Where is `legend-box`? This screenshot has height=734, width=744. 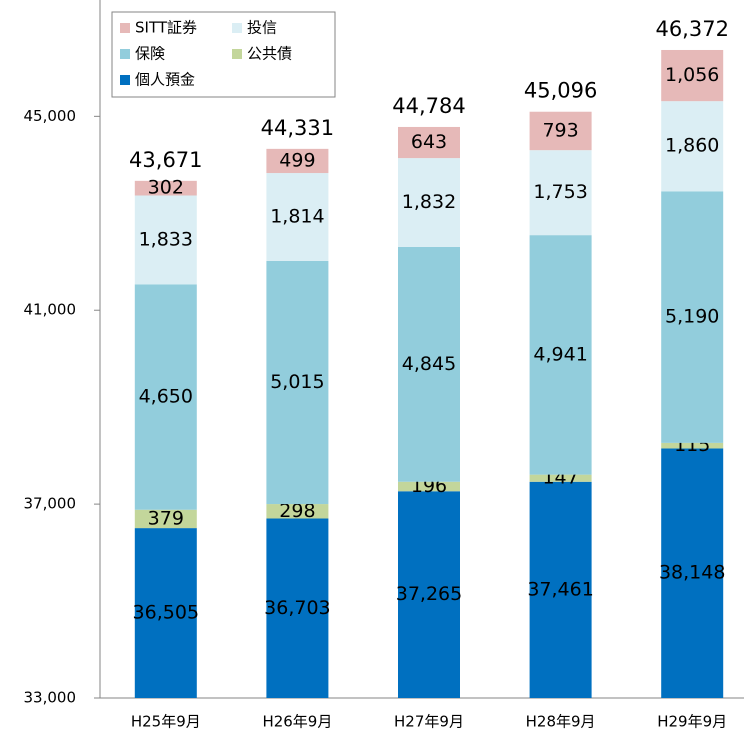 legend-box is located at coordinates (223, 54).